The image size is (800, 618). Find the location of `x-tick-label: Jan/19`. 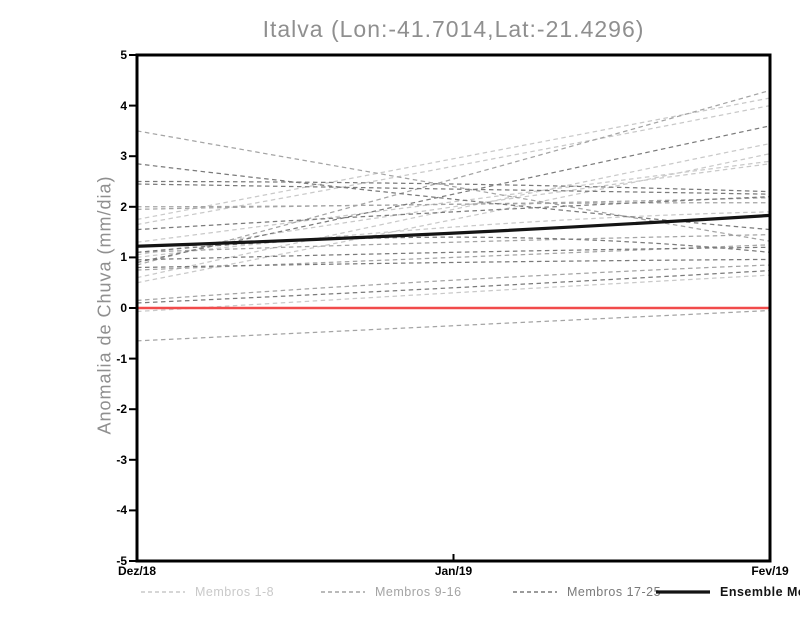

x-tick-label: Jan/19 is located at coordinates (453, 571).